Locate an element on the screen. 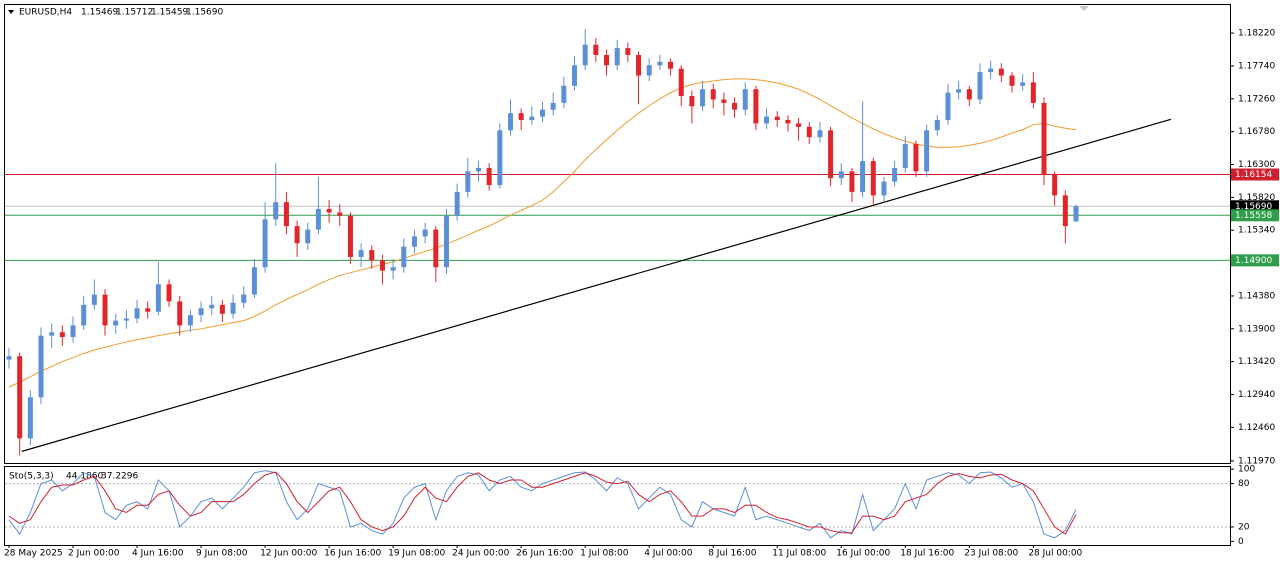  indicator-main: 44.1860 is located at coordinates (84, 477).